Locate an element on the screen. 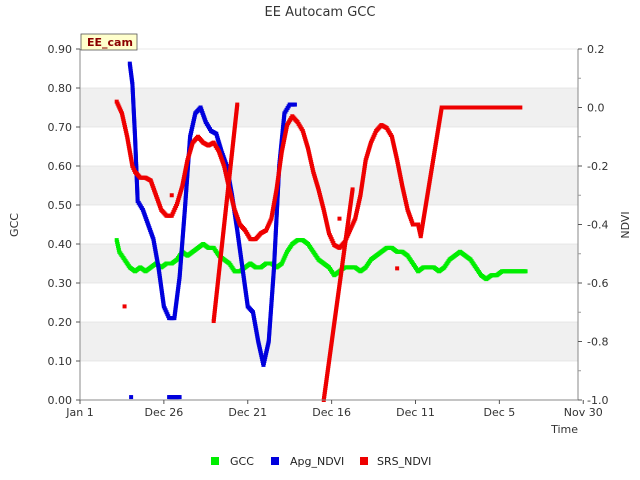 The width and height of the screenshot is (640, 480). site-badge: EE_cam is located at coordinates (109, 42).